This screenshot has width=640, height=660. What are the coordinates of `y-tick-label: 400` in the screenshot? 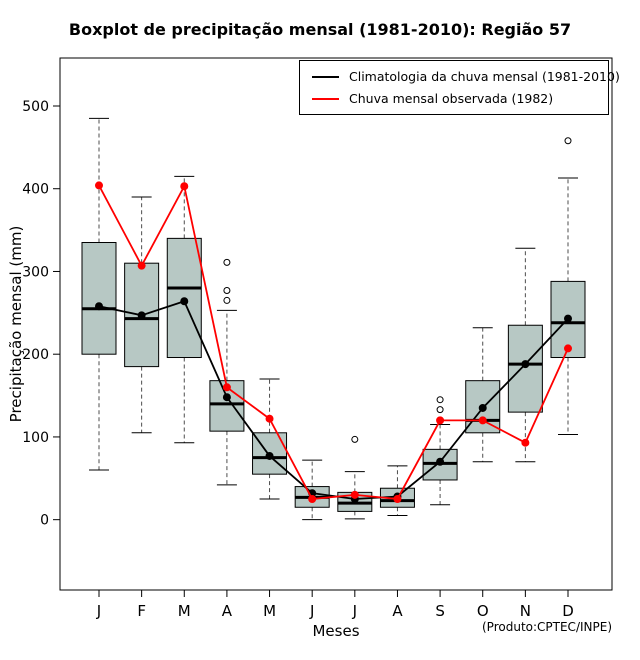 It's located at (35, 190).